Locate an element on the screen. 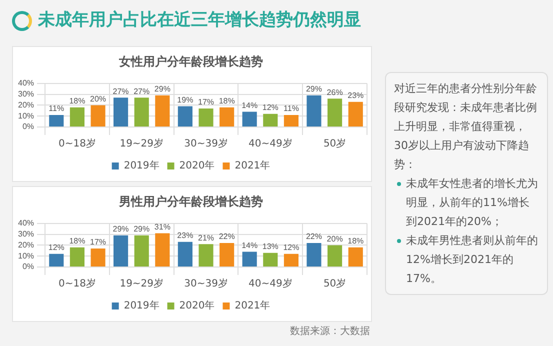 The image size is (553, 346). chart-title: 女性用户分年龄段增长趋势 is located at coordinates (190, 61).